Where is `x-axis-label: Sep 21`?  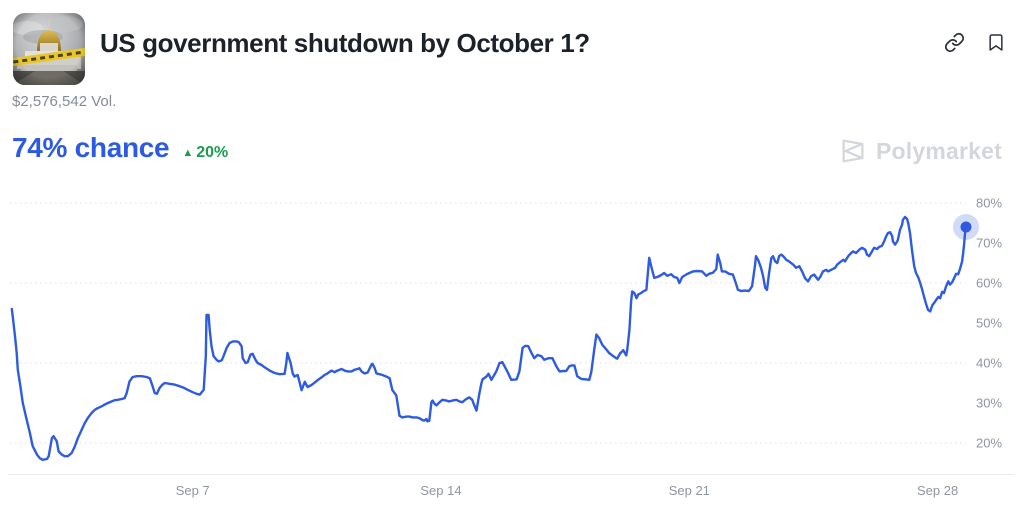 x-axis-label: Sep 21 is located at coordinates (689, 490).